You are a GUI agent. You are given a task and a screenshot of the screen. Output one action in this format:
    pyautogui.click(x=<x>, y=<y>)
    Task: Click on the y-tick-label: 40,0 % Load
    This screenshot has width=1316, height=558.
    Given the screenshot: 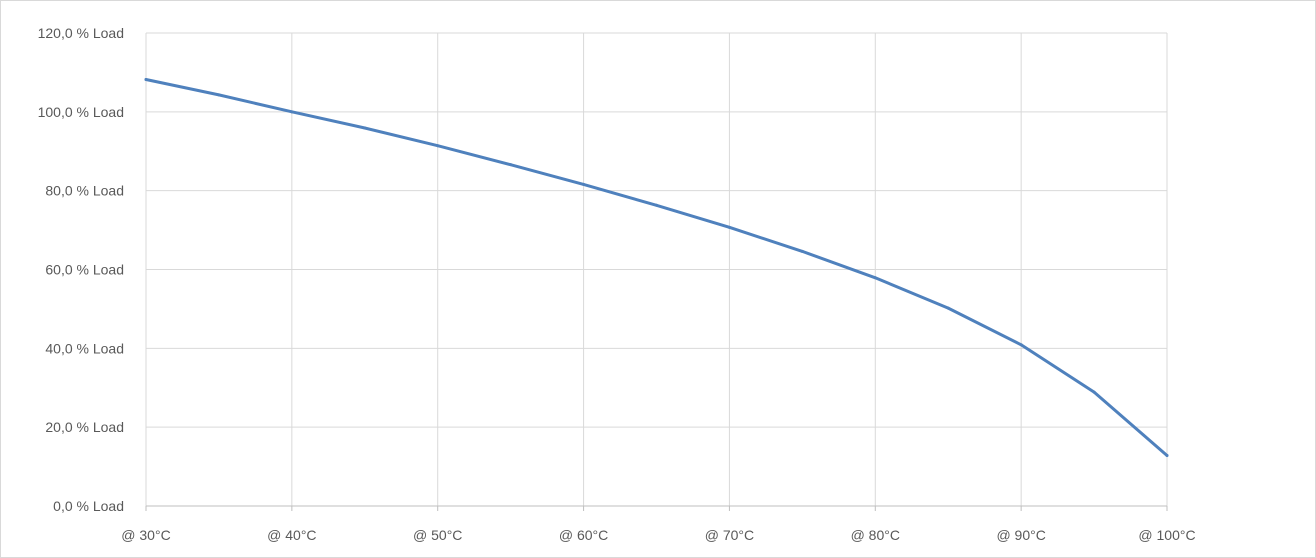 What is the action you would take?
    pyautogui.click(x=84, y=348)
    